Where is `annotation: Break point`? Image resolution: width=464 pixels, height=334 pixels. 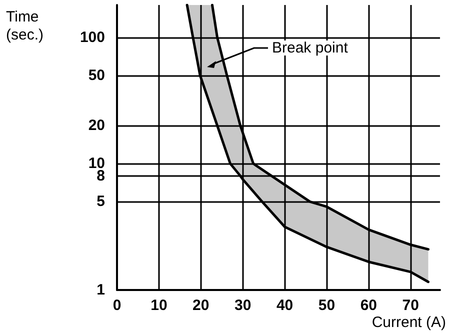 annotation: Break point is located at coordinates (310, 48).